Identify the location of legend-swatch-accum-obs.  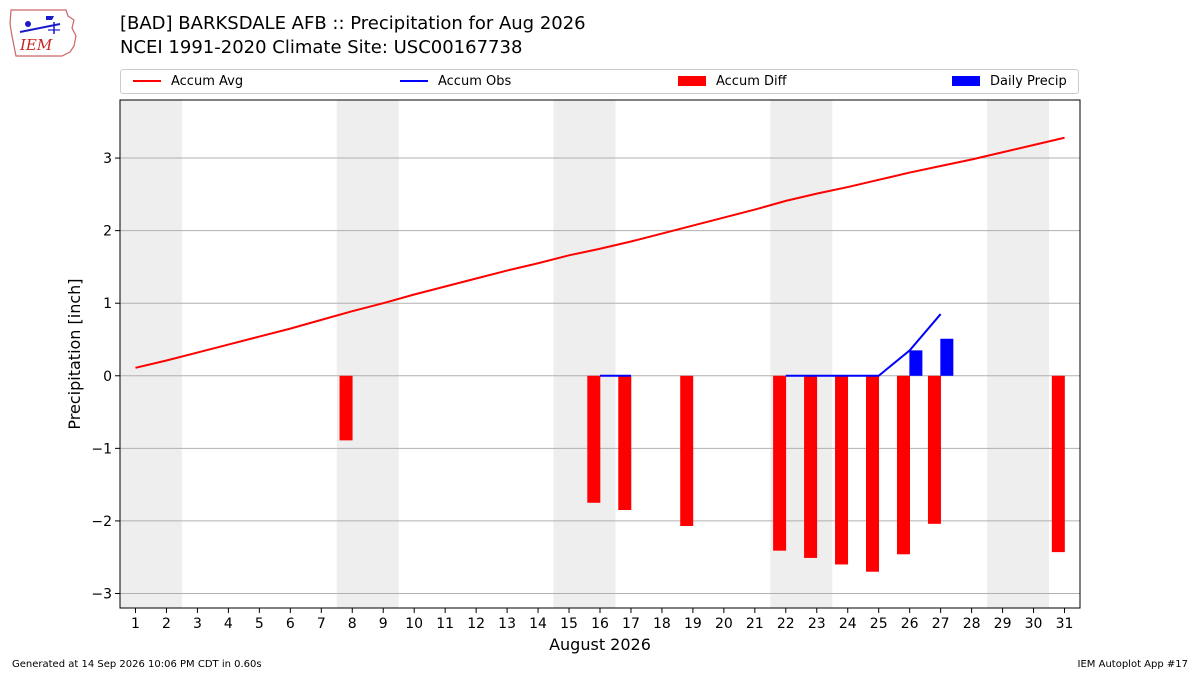
(414, 80).